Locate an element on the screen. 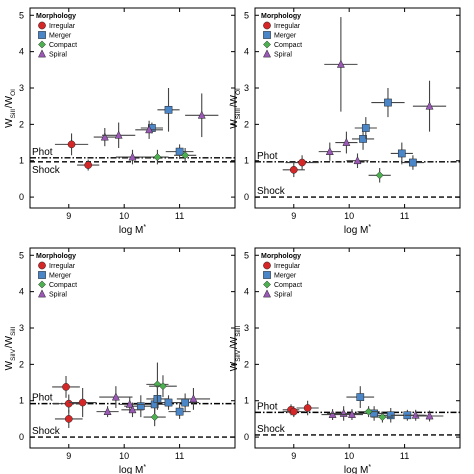 The image size is (474, 474). y-tick-label: 4 is located at coordinates (21, 52).